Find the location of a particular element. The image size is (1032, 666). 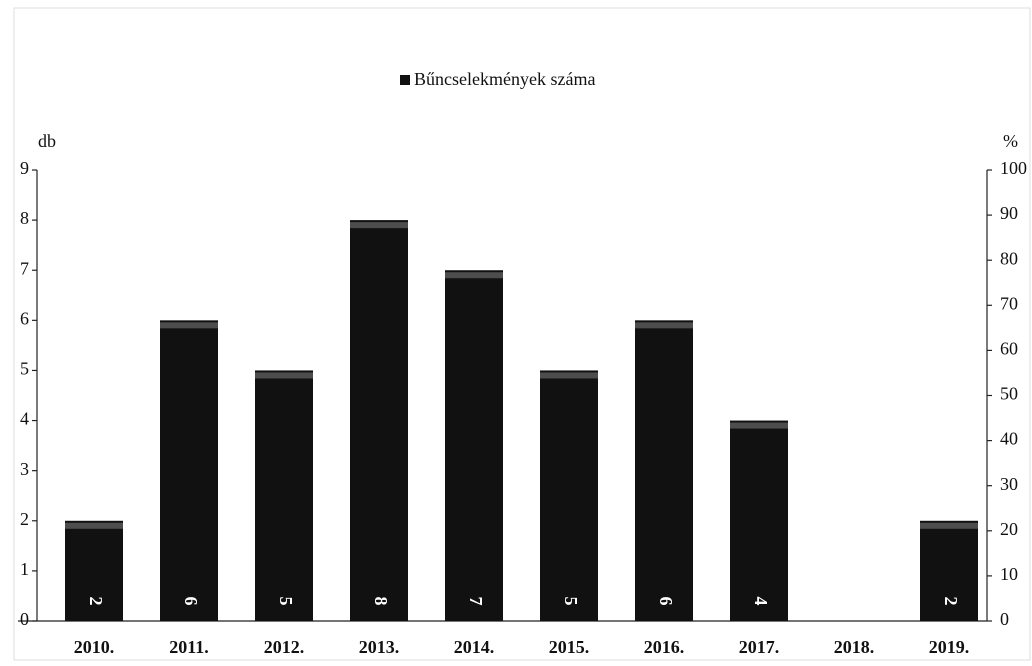

y-tick-label: 1 is located at coordinates (24, 569).